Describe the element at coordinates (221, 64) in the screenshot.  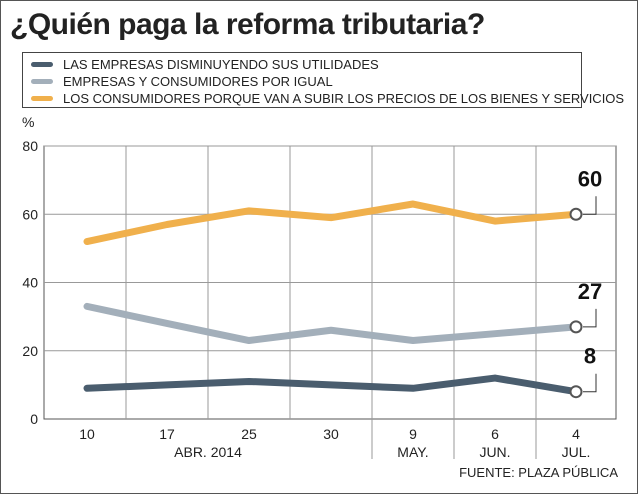
I see `legend-label: LAS EMPRESAS DISMINUYENDO SUS UTILIDADES` at that location.